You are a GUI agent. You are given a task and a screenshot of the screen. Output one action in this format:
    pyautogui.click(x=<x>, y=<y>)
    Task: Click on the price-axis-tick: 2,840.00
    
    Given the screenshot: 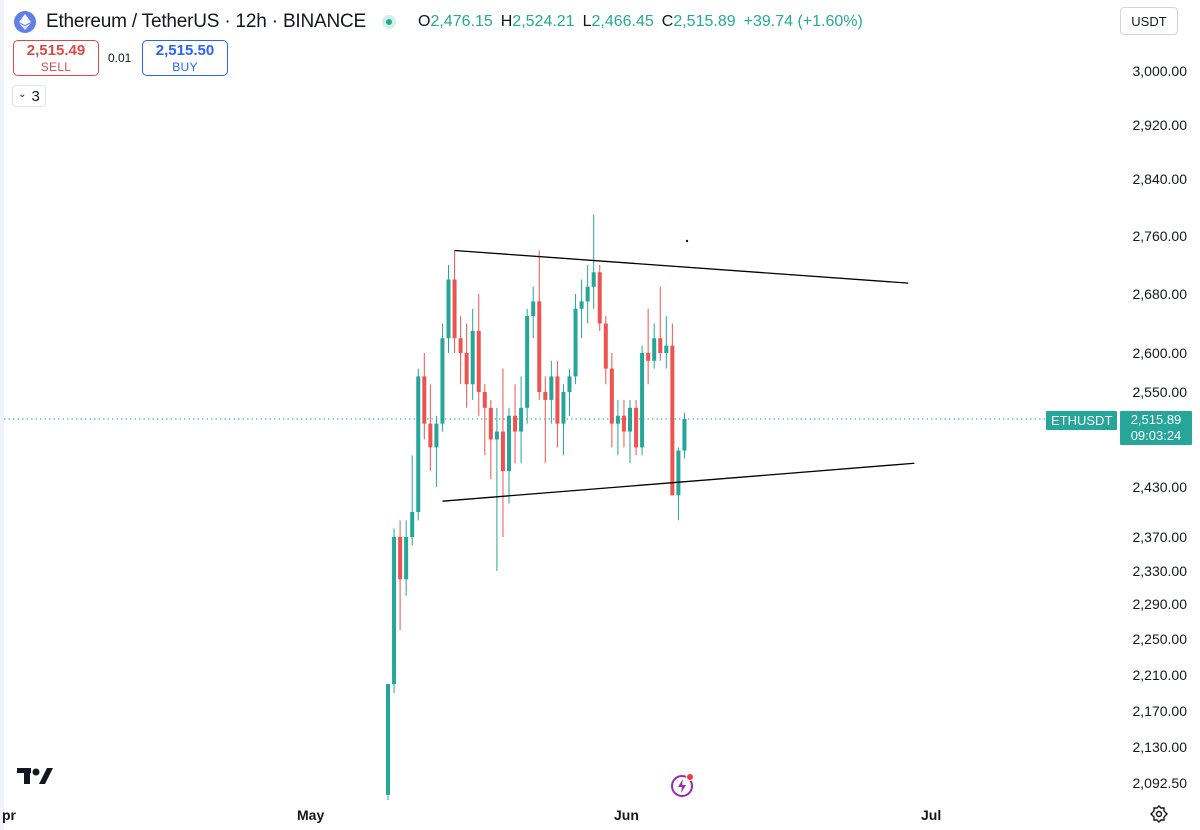 What is the action you would take?
    pyautogui.click(x=1160, y=179)
    